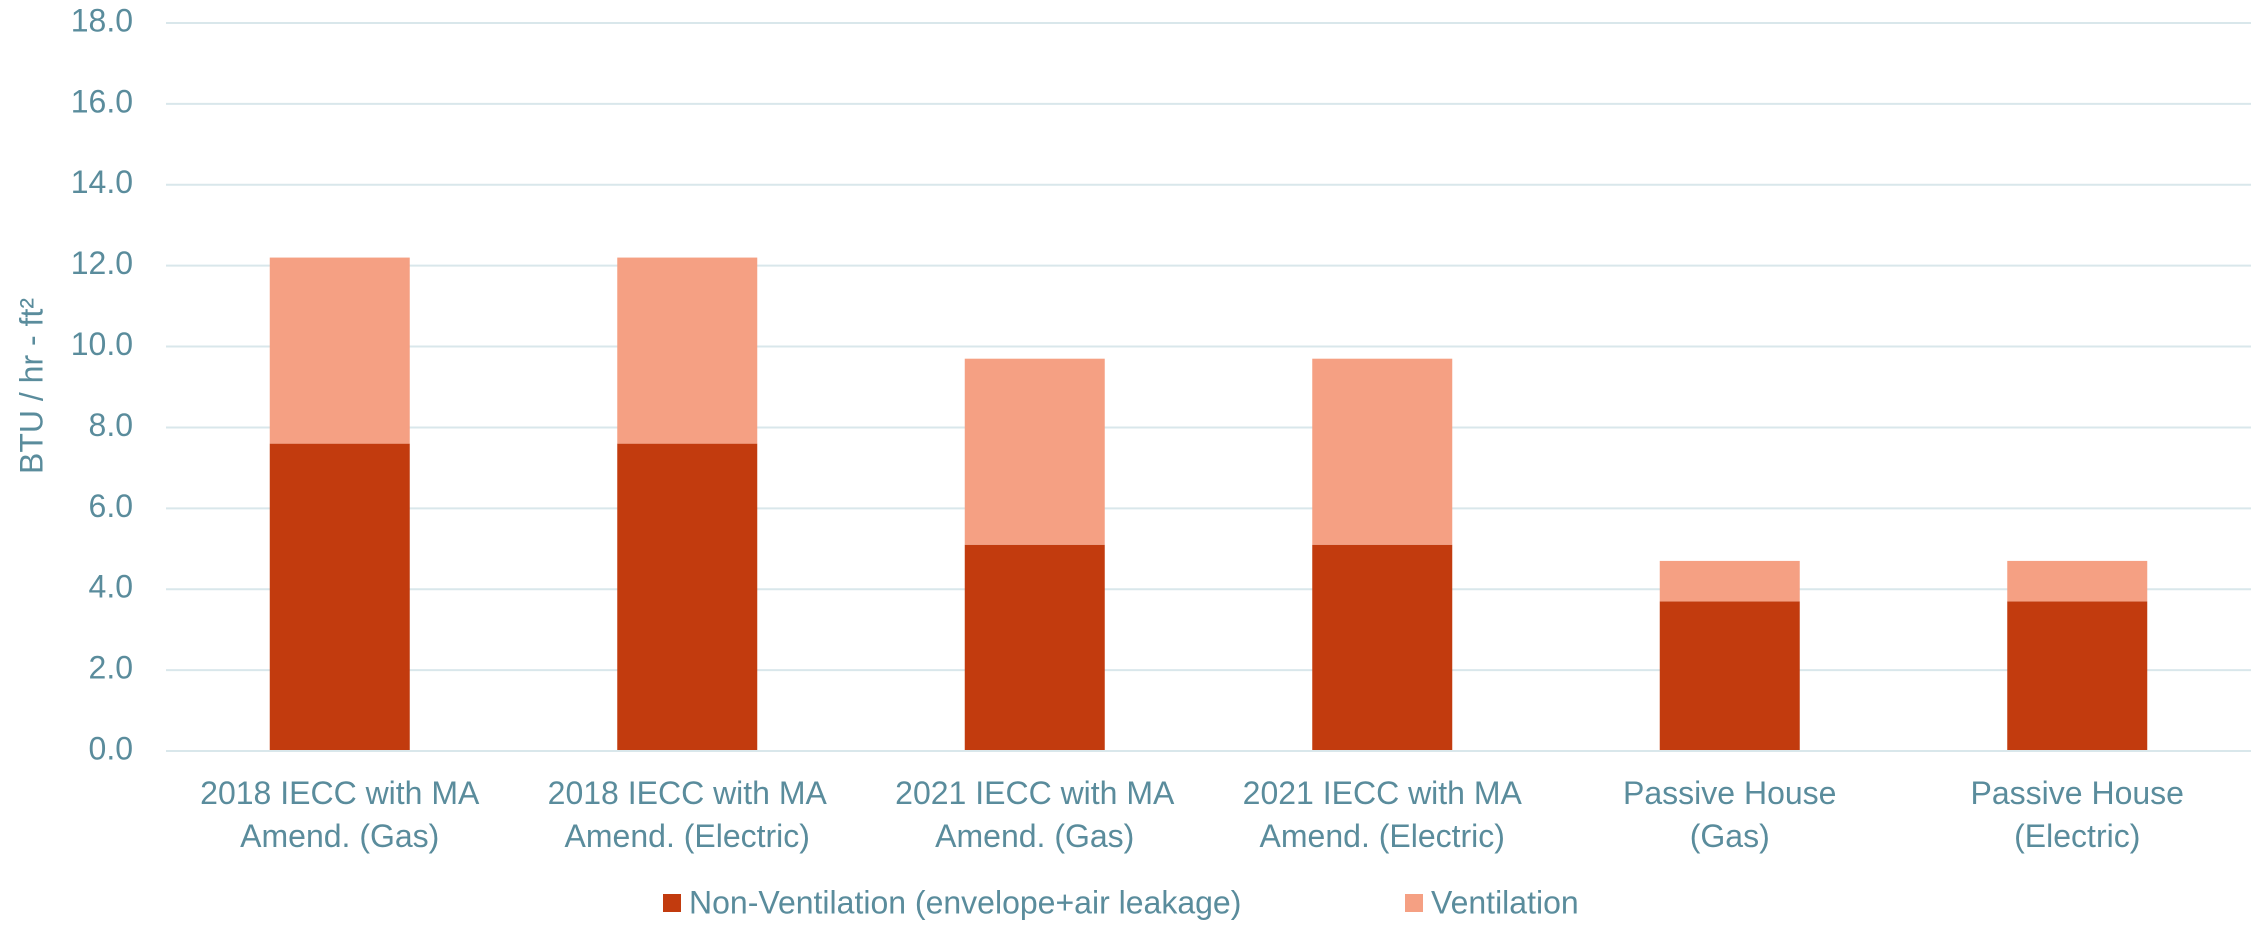 The width and height of the screenshot is (2260, 926). Describe the element at coordinates (111, 668) in the screenshot. I see `y-tick-label: 2.0` at that location.